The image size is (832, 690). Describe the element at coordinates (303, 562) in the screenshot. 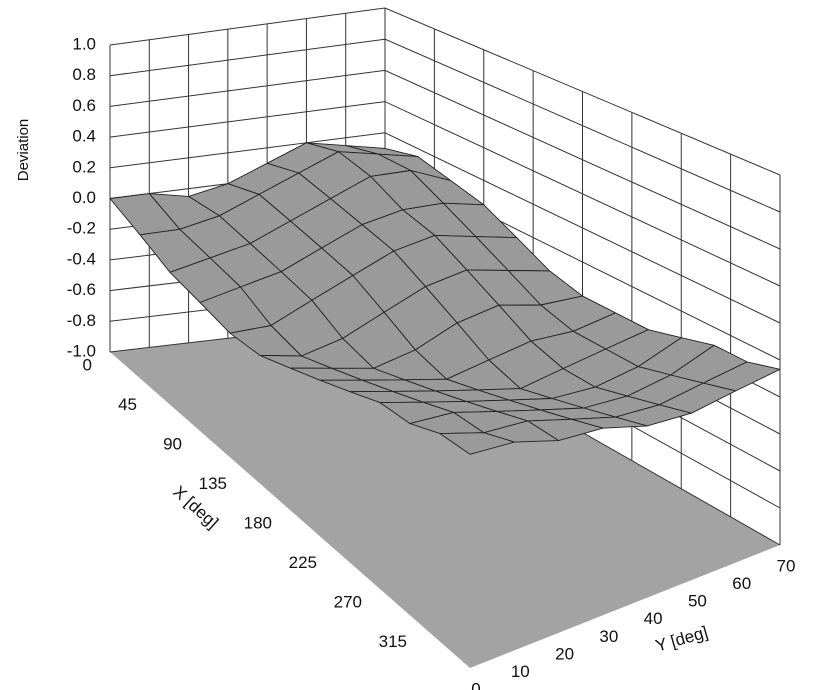

I see `x-tick-label: 225` at that location.